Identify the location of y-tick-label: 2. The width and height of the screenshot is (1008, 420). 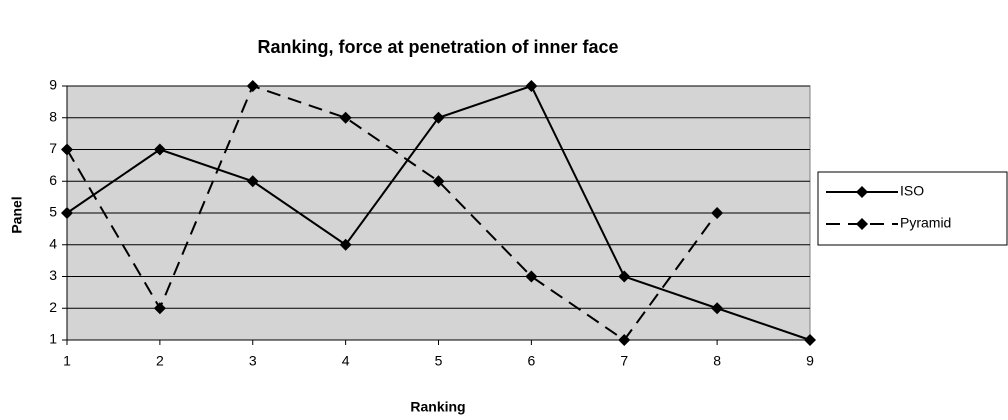
(53, 307).